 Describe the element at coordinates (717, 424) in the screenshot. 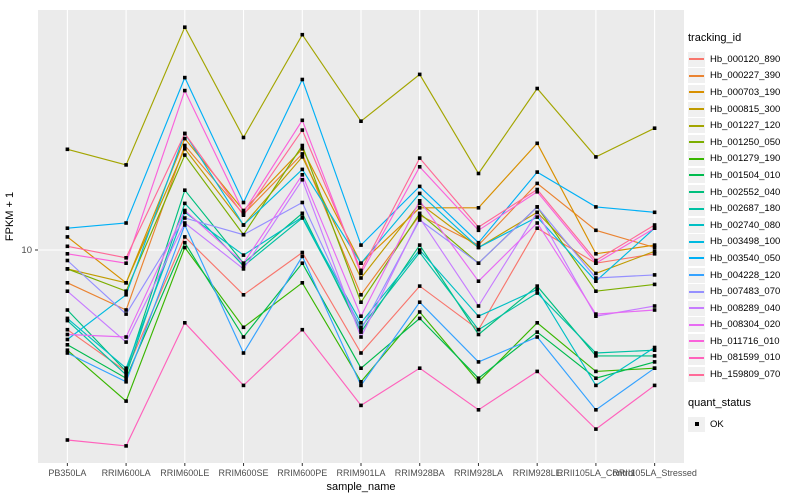

I see `legend-label: OK` at that location.